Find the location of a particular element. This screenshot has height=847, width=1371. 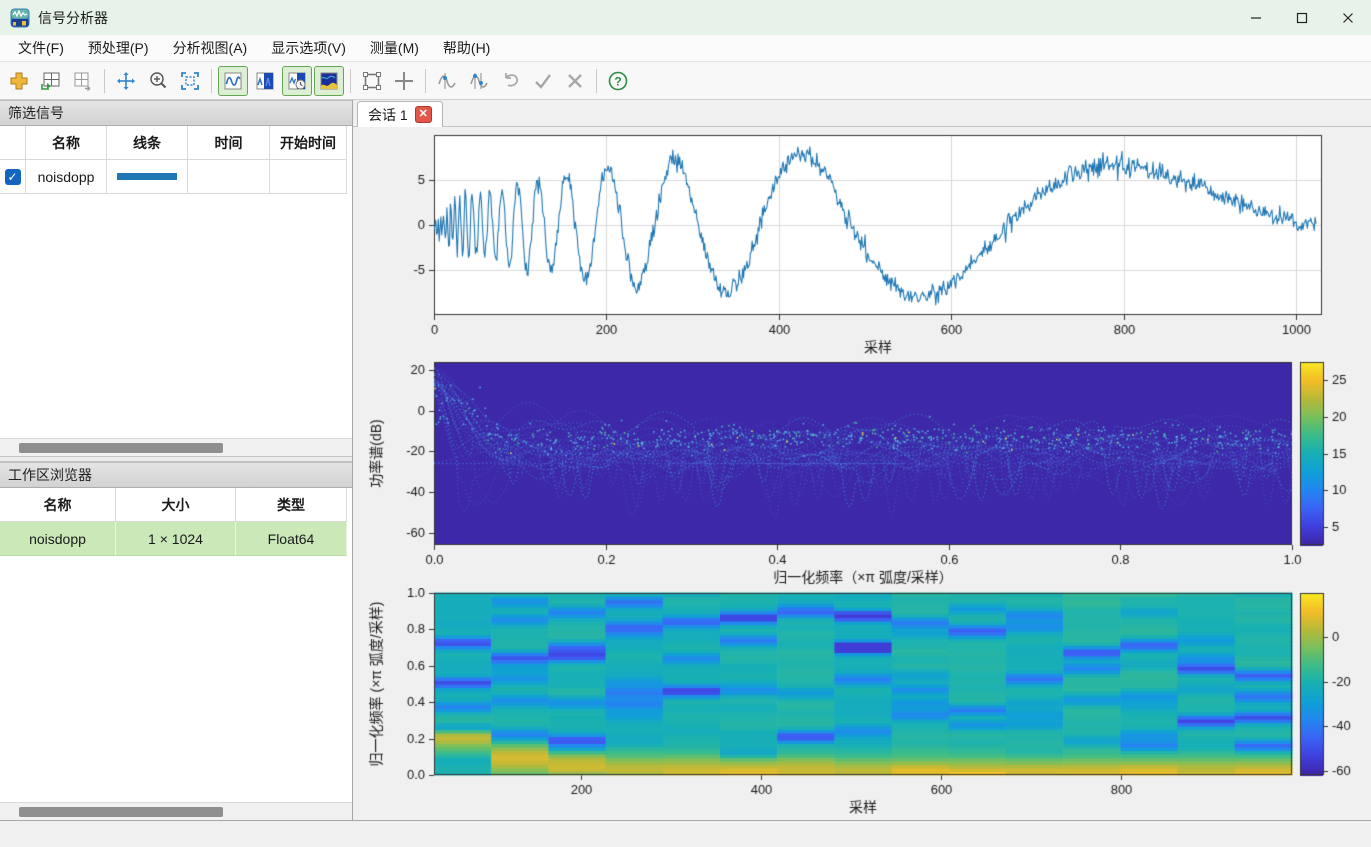

workspace-col-name: 名称 is located at coordinates (58, 505).